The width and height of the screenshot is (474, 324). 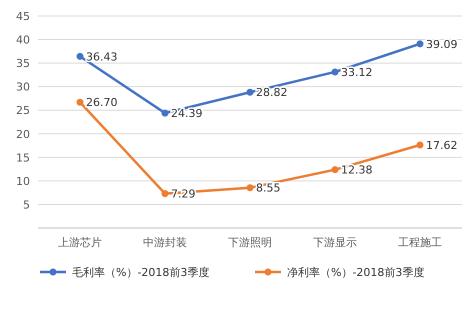 I want to click on y-tick-label: 35, so click(x=23, y=63).